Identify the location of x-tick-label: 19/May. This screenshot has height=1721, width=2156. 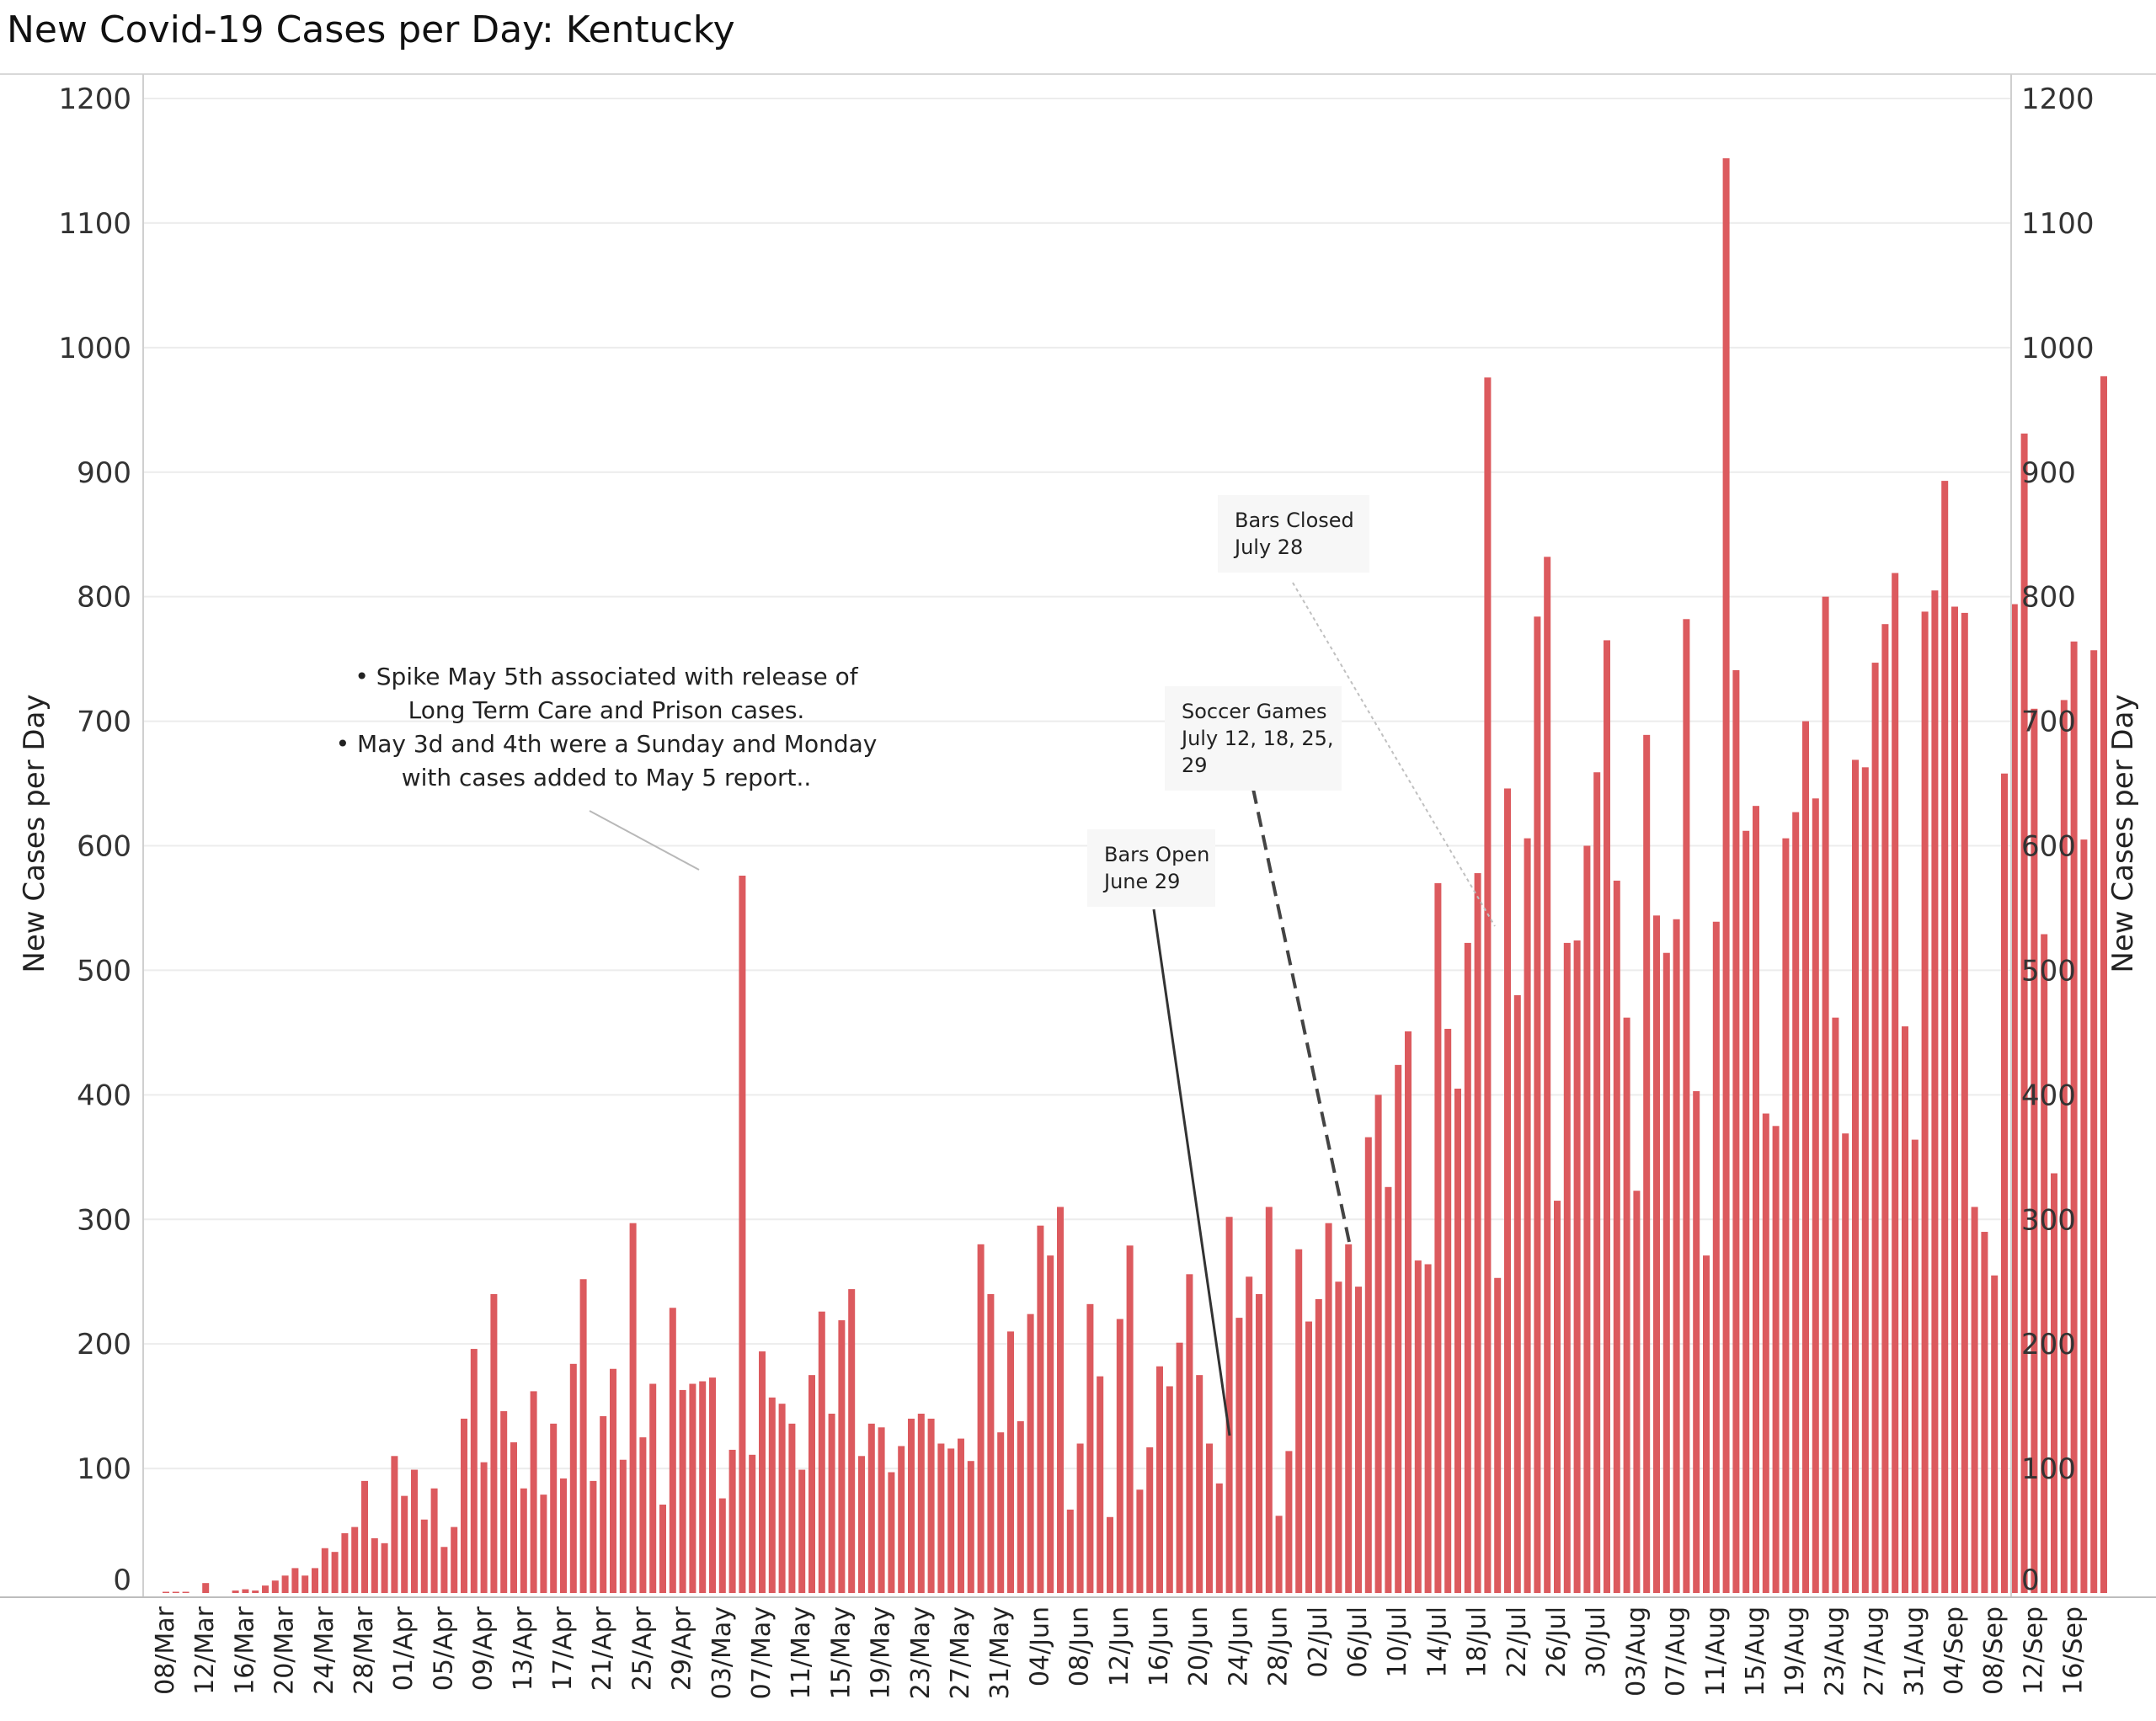
(881, 1652).